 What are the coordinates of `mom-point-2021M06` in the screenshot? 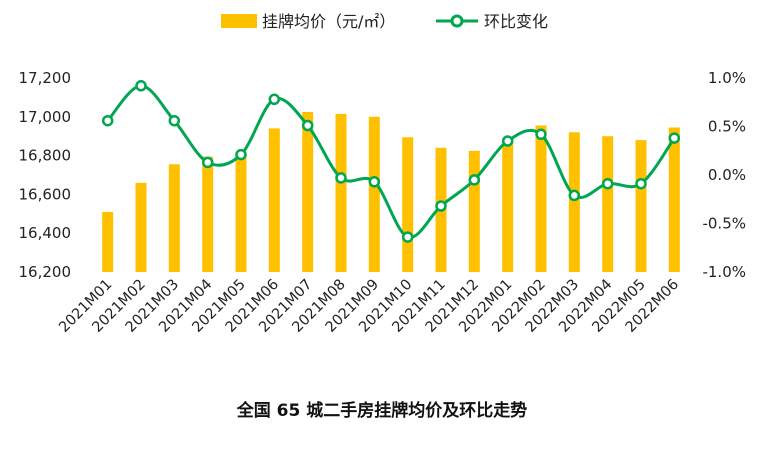 It's located at (274, 99).